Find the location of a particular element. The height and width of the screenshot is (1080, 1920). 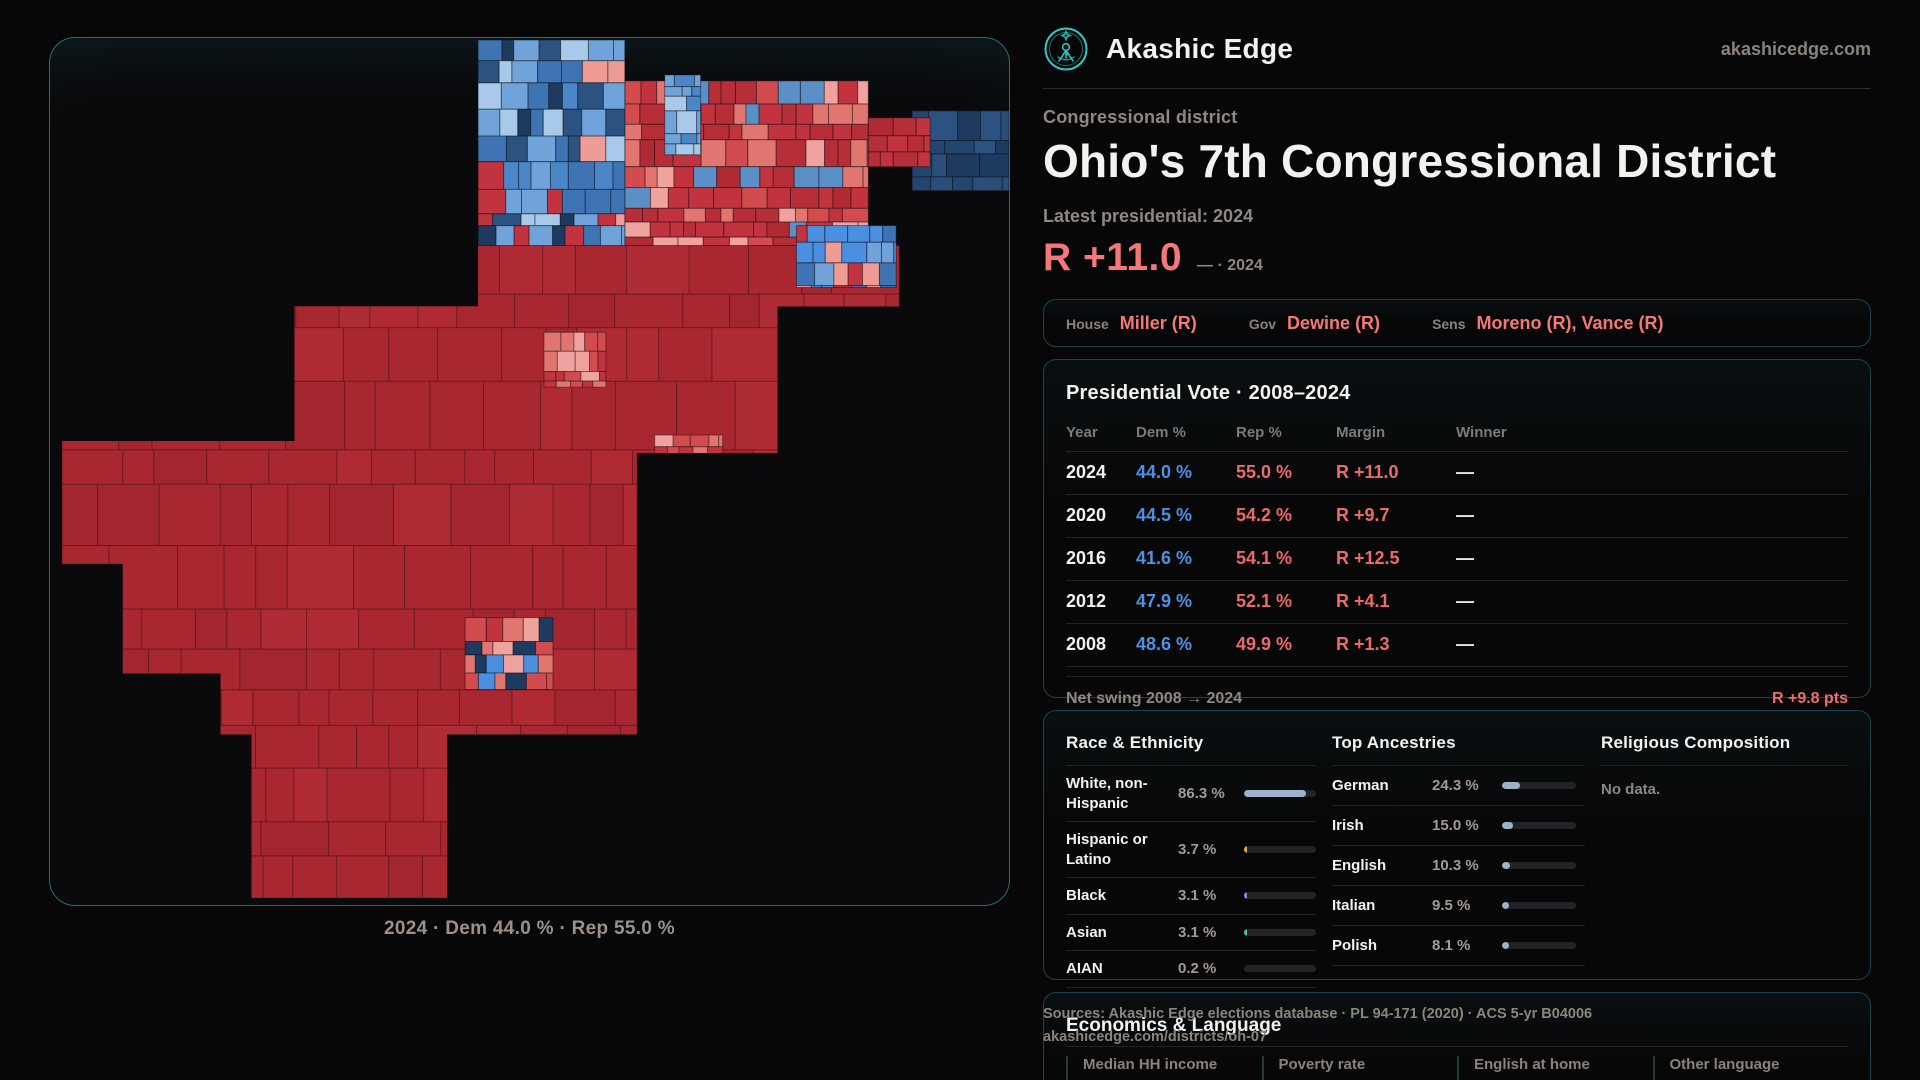

ancestry-label: Irish is located at coordinates (1348, 825).